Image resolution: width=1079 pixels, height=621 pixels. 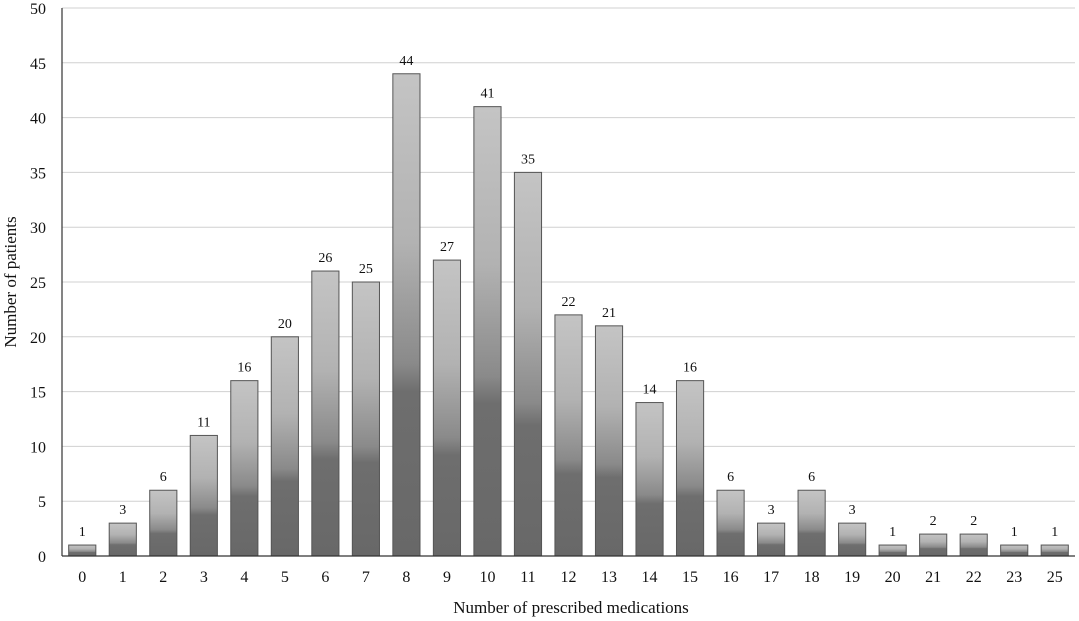 What do you see at coordinates (650, 390) in the screenshot?
I see `data-label: 14` at bounding box center [650, 390].